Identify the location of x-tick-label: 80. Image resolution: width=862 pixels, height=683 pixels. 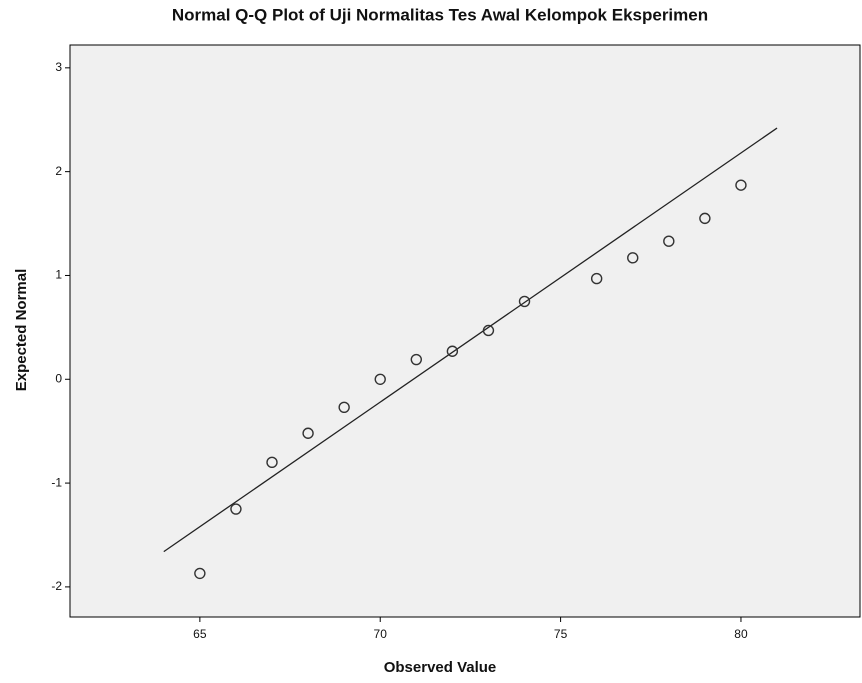
(741, 634).